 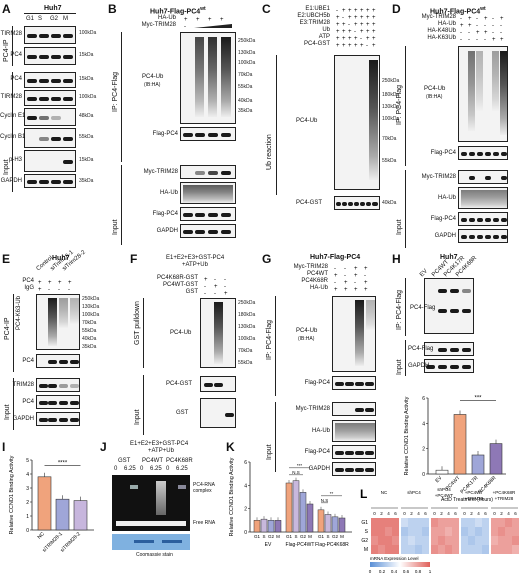 What do you see at coordinates (208, 193) in the screenshot?
I see `blot-ha-ub` at bounding box center [208, 193].